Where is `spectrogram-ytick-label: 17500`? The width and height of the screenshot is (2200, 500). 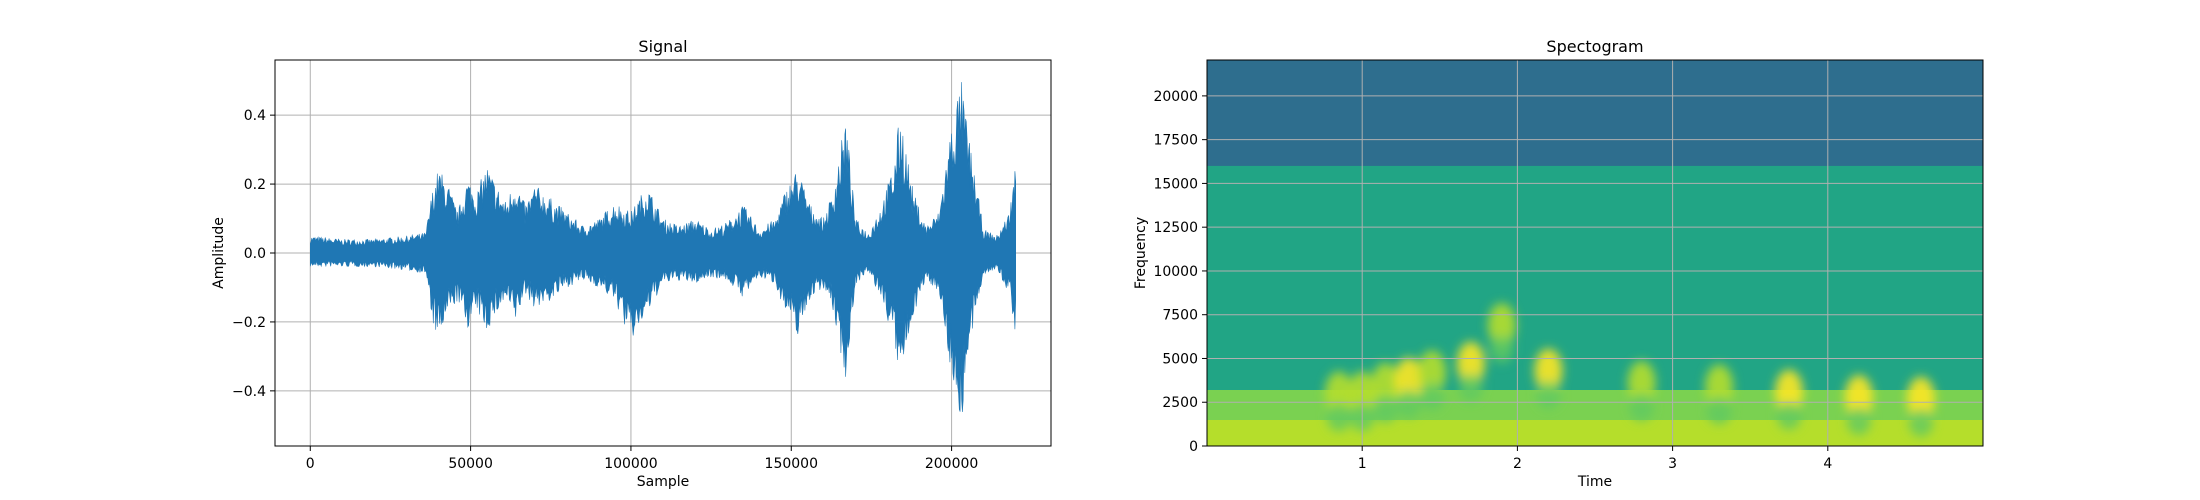 spectrogram-ytick-label: 17500 is located at coordinates (1175, 141).